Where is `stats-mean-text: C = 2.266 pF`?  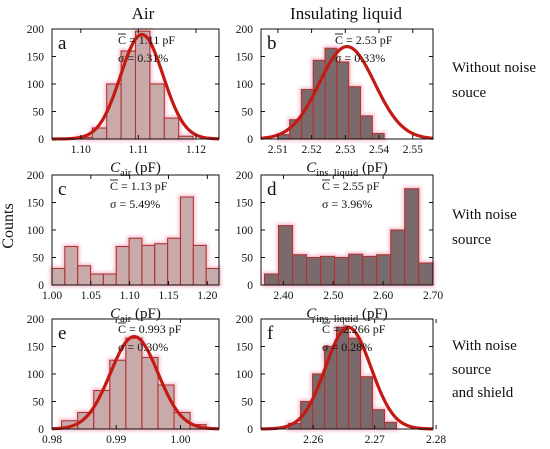
stats-mean-text: C = 2.266 pF is located at coordinates (354, 329).